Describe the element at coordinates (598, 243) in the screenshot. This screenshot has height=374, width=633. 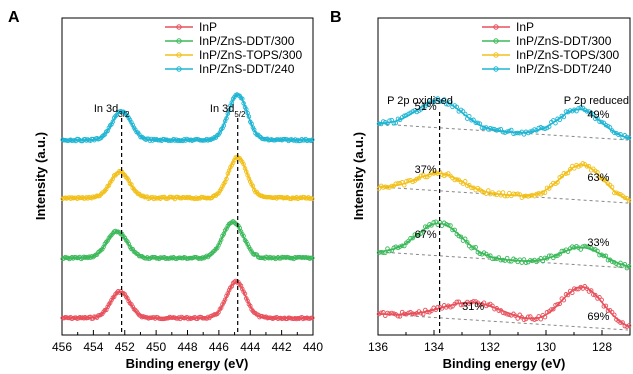
I see `reduced-percent-label: 33%` at that location.